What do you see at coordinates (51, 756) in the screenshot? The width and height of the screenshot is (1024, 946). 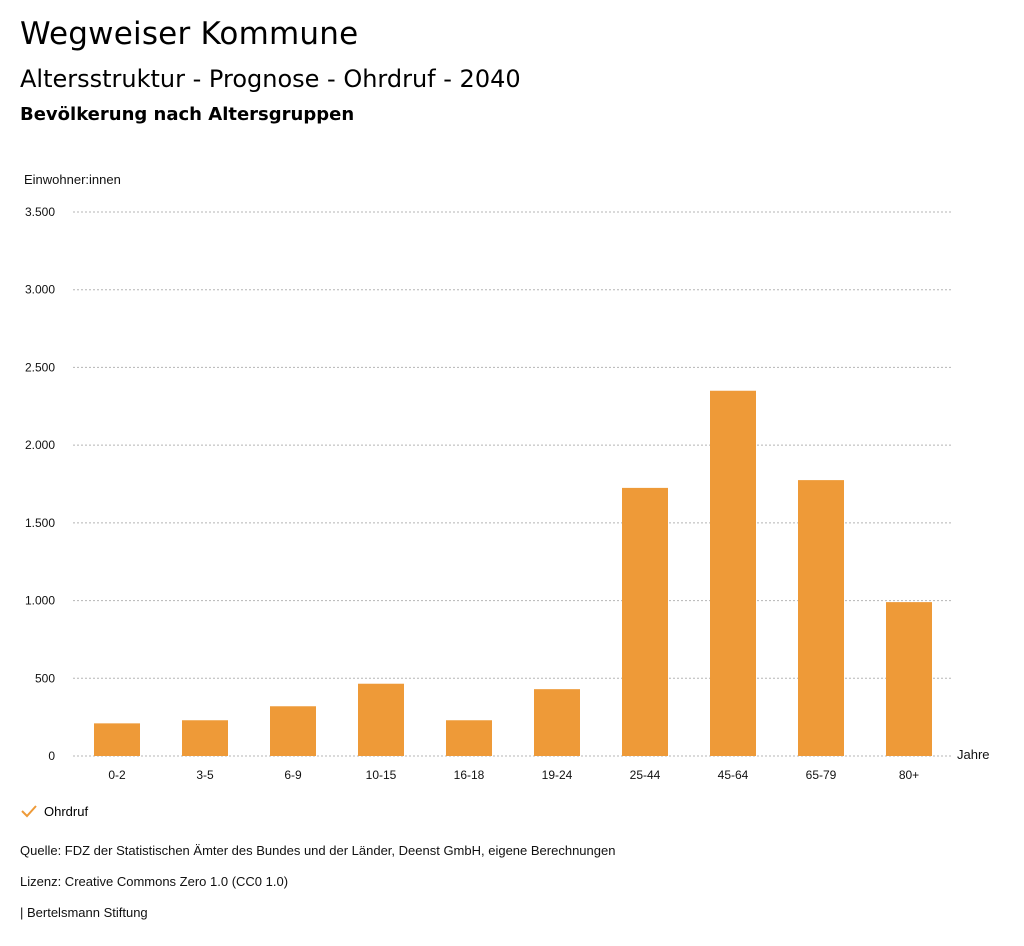 I see `y-tick-label: 0` at bounding box center [51, 756].